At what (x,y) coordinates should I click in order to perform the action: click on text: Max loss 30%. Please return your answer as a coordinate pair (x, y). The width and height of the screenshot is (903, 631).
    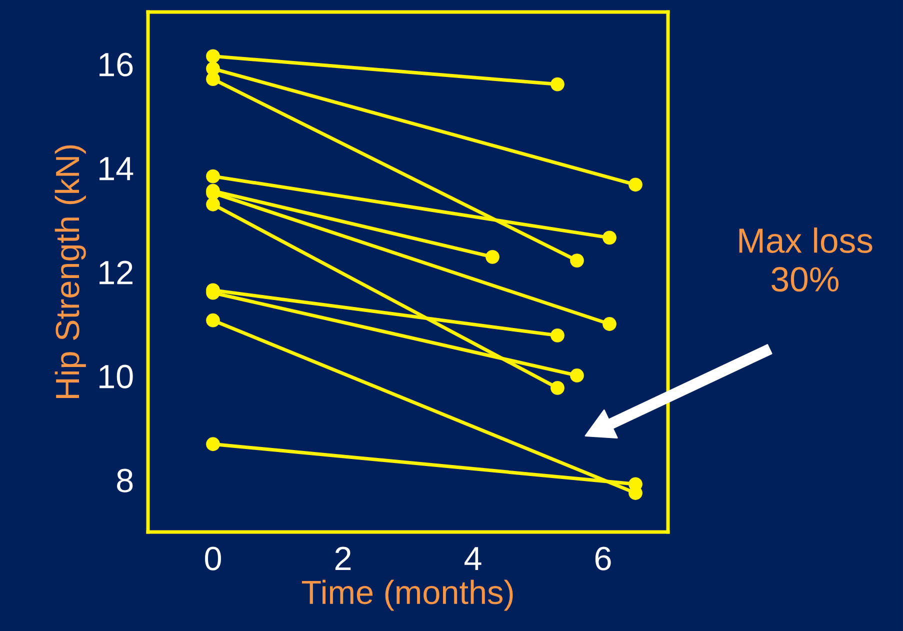
    Looking at the image, I should click on (805, 259).